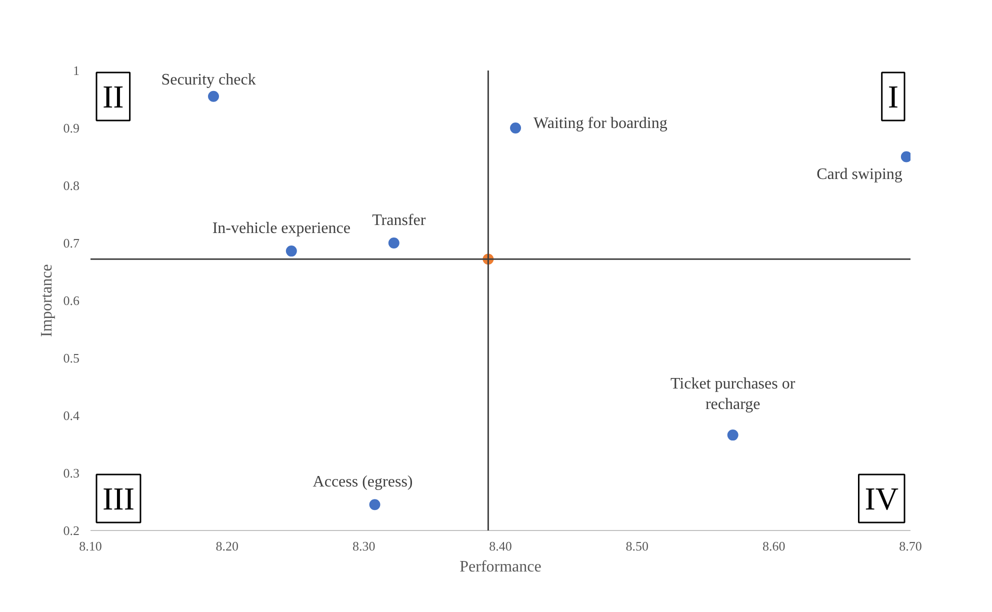 Image resolution: width=992 pixels, height=612 pixels. Describe the element at coordinates (71, 473) in the screenshot. I see `y-tick-label: 0.3` at that location.